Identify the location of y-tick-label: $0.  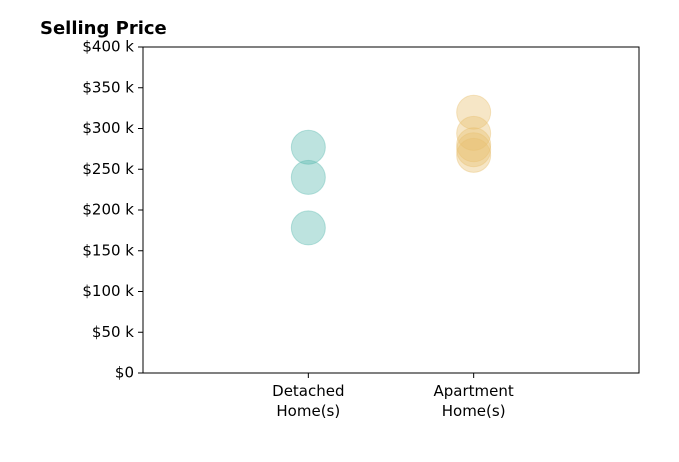
(124, 373).